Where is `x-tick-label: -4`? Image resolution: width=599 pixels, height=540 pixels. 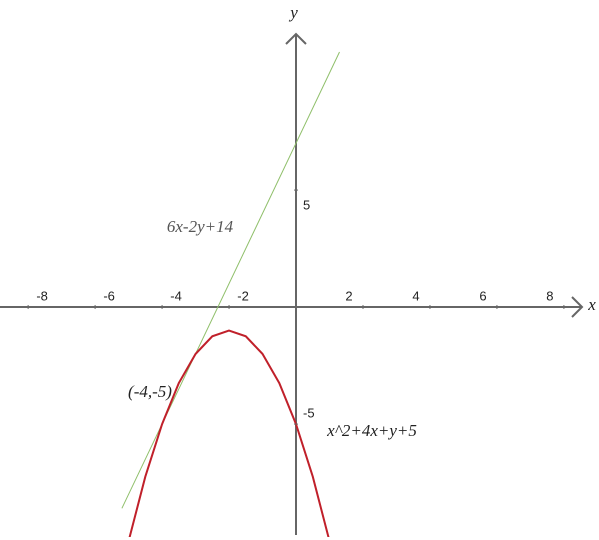 x-tick-label: -4 is located at coordinates (176, 295).